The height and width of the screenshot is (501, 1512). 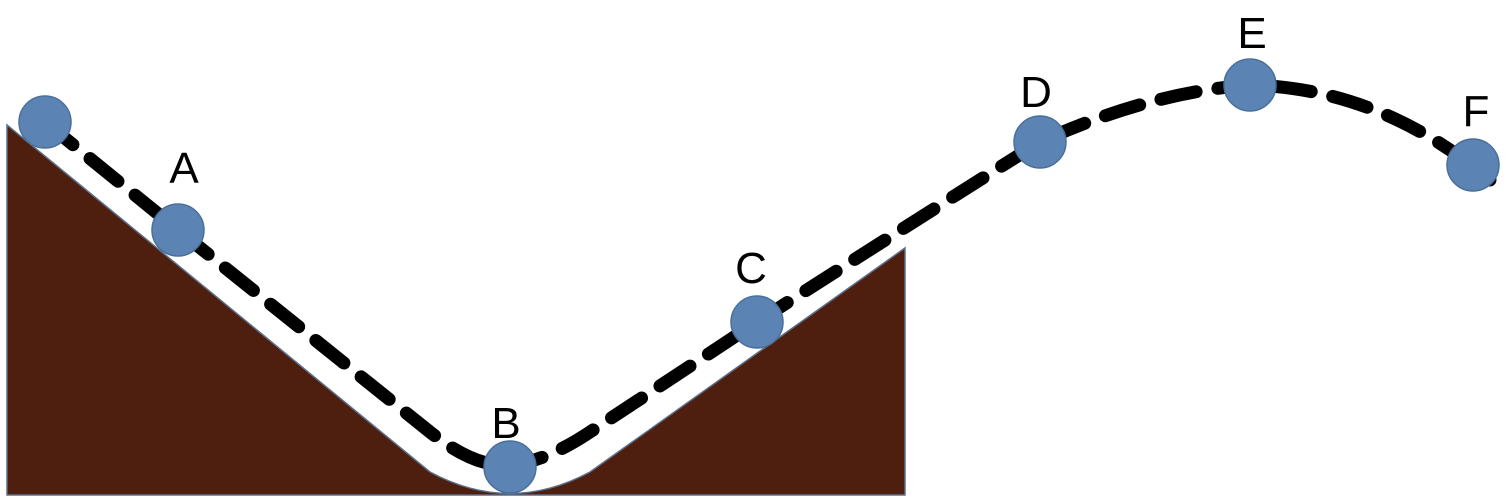 I want to click on label-d: D, so click(x=1036, y=92).